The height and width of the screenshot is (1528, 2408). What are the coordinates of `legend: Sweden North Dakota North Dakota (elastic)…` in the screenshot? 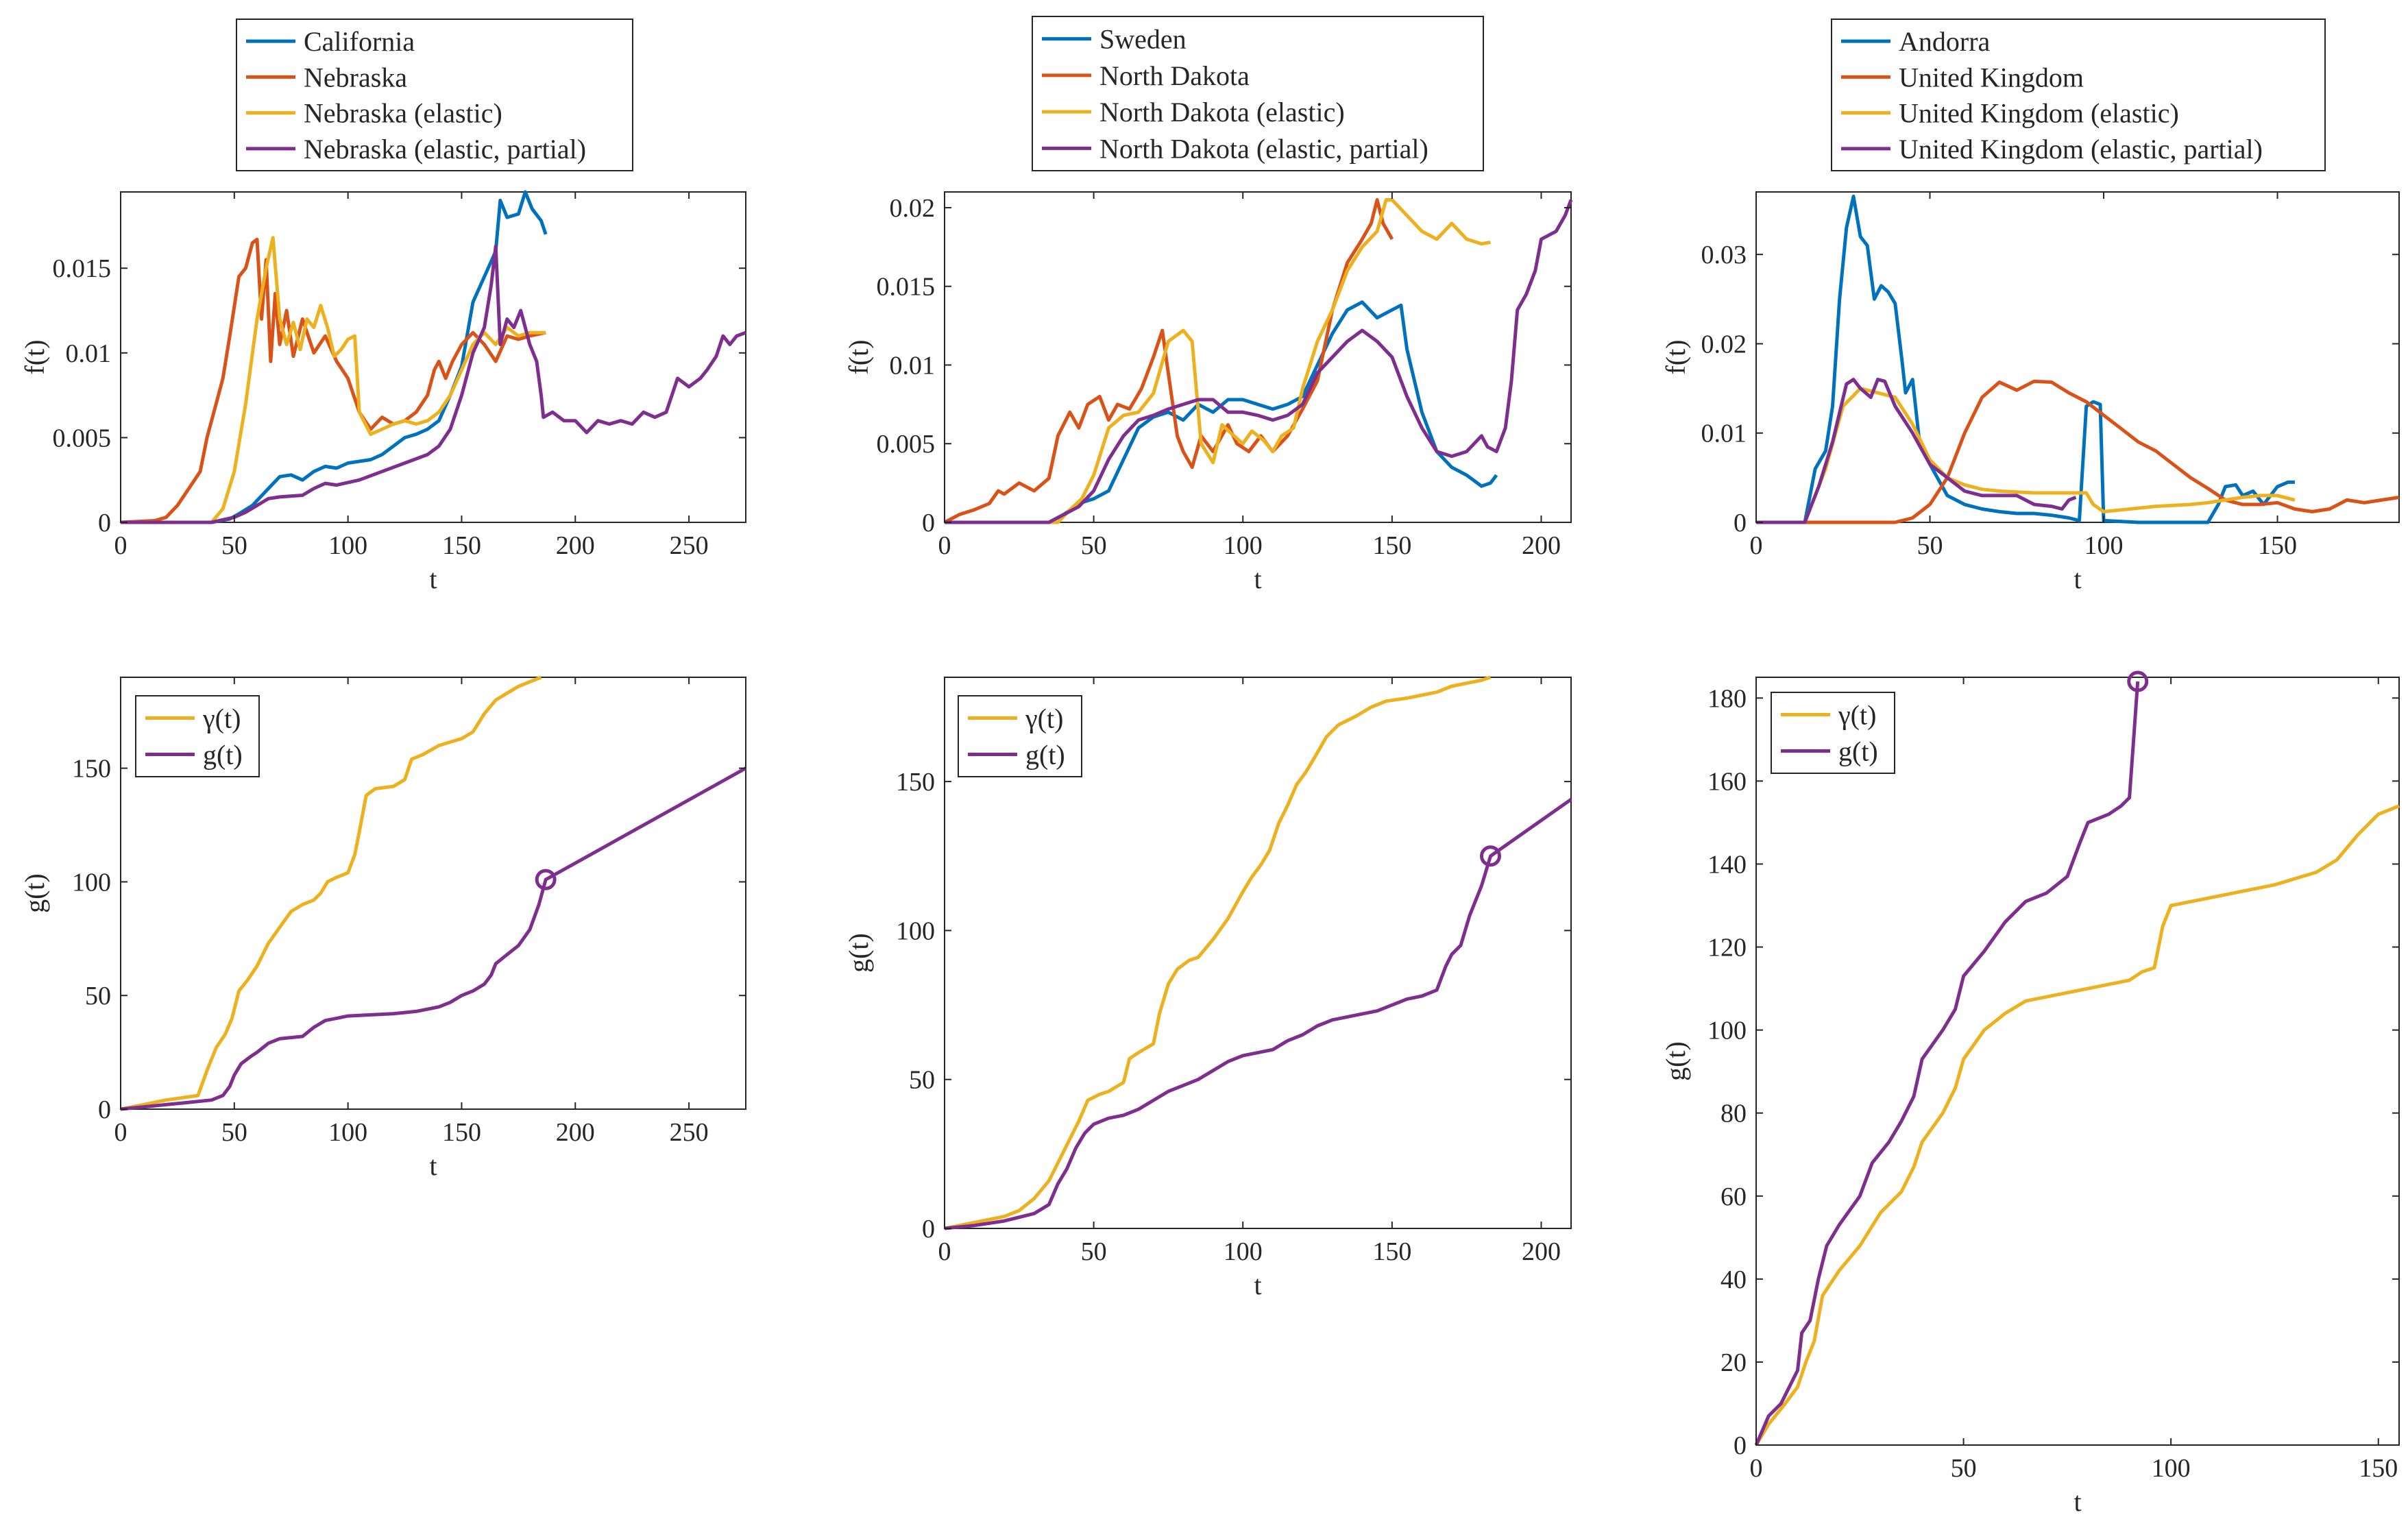 It's located at (1258, 93).